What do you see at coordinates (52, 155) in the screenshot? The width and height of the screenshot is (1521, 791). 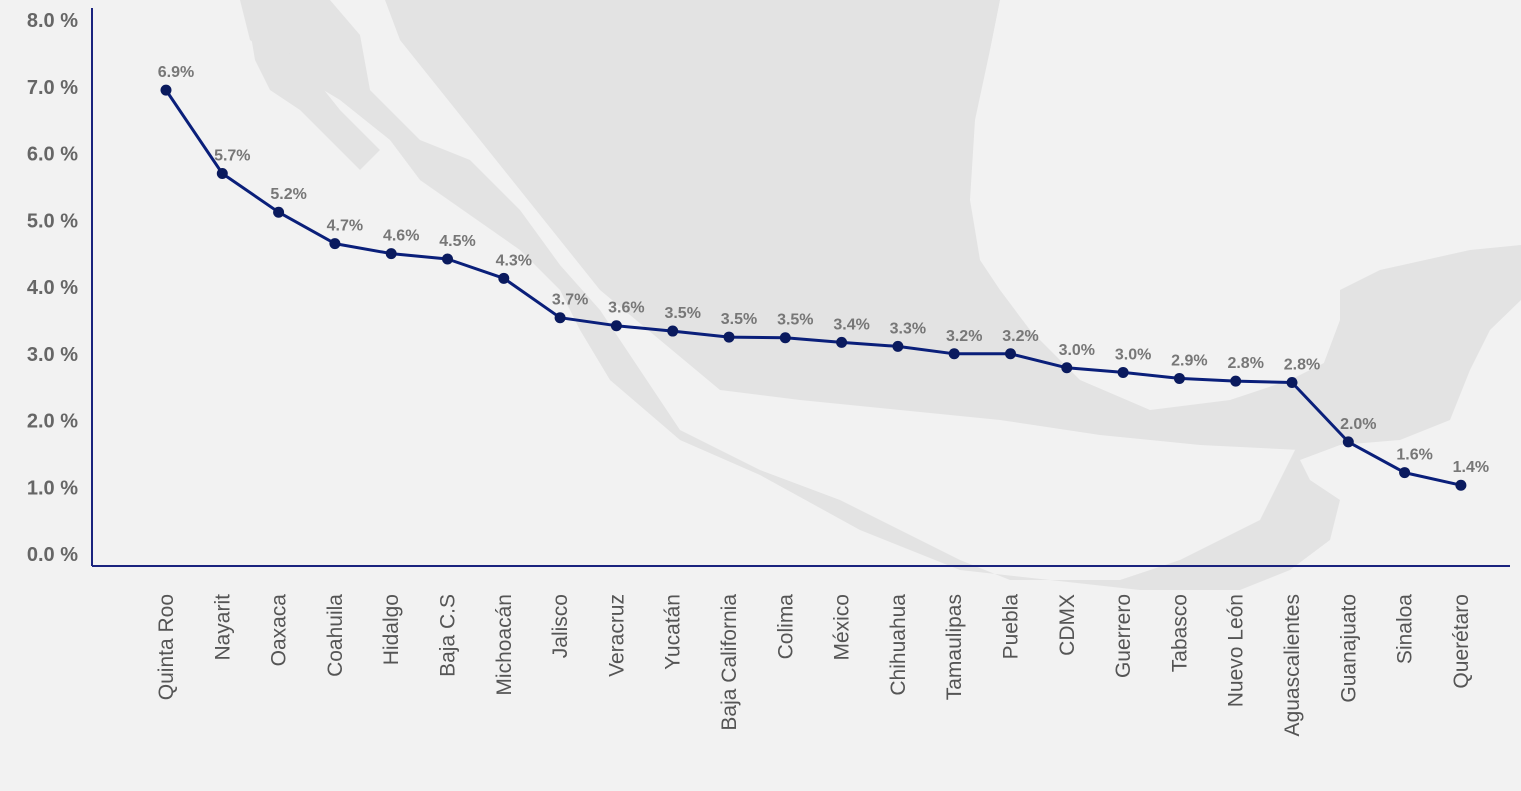 I see `y-tick-label: 6.0 %` at bounding box center [52, 155].